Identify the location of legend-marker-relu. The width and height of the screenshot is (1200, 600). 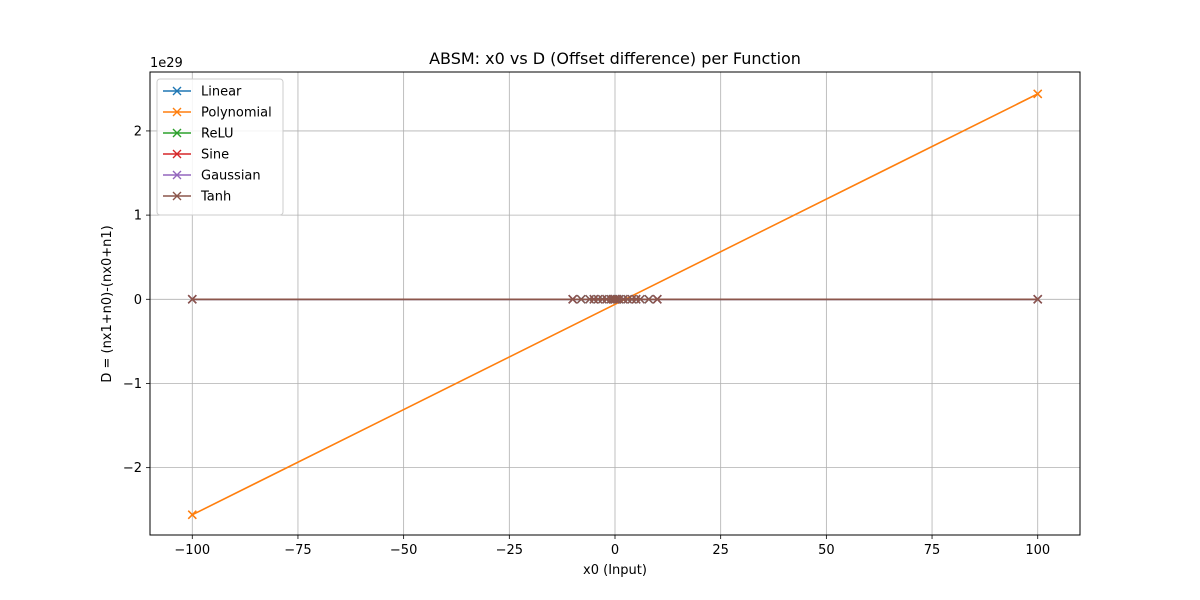
(177, 133).